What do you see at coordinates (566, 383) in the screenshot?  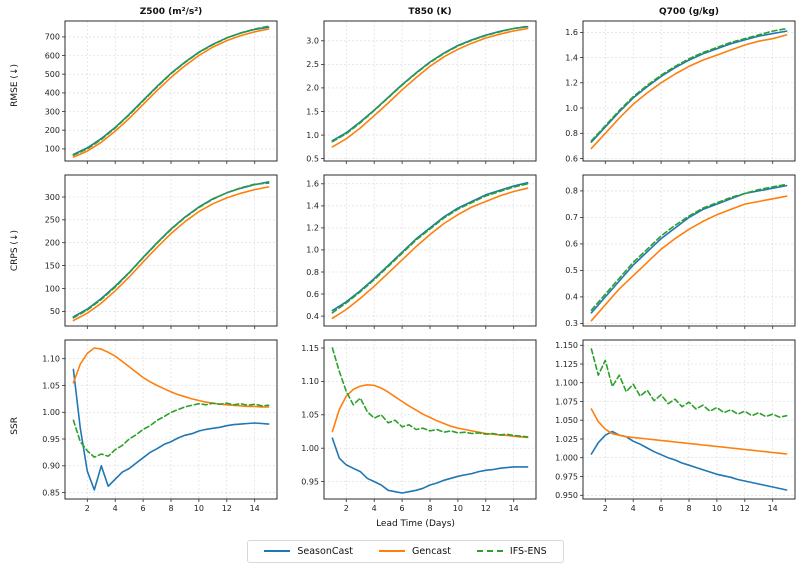 I see `svg-text: 1.100` at bounding box center [566, 383].